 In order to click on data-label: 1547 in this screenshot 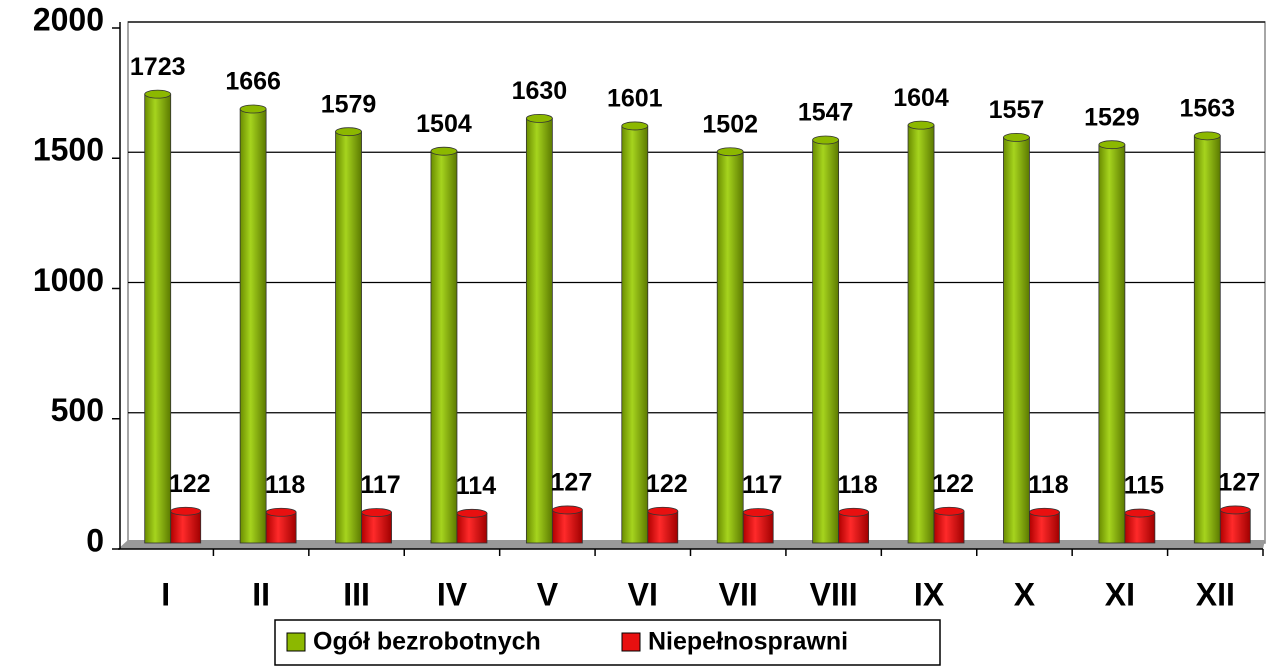, I will do `click(826, 113)`.